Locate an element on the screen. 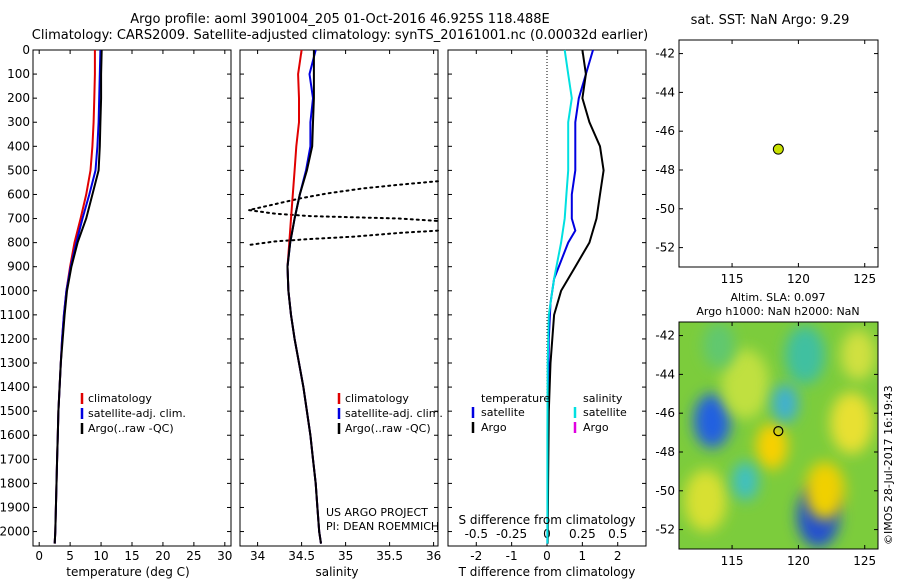 This screenshot has height=580, width=900. legend-entry: satellite is located at coordinates (503, 412).